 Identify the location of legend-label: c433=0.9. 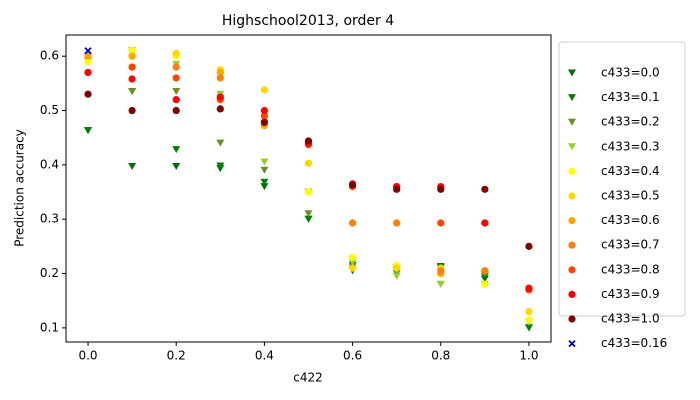
(630, 294).